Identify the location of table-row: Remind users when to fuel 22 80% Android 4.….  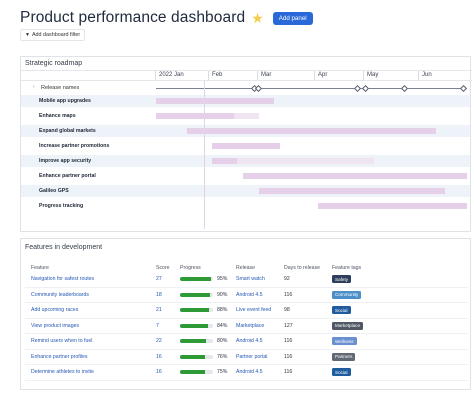
(245, 341).